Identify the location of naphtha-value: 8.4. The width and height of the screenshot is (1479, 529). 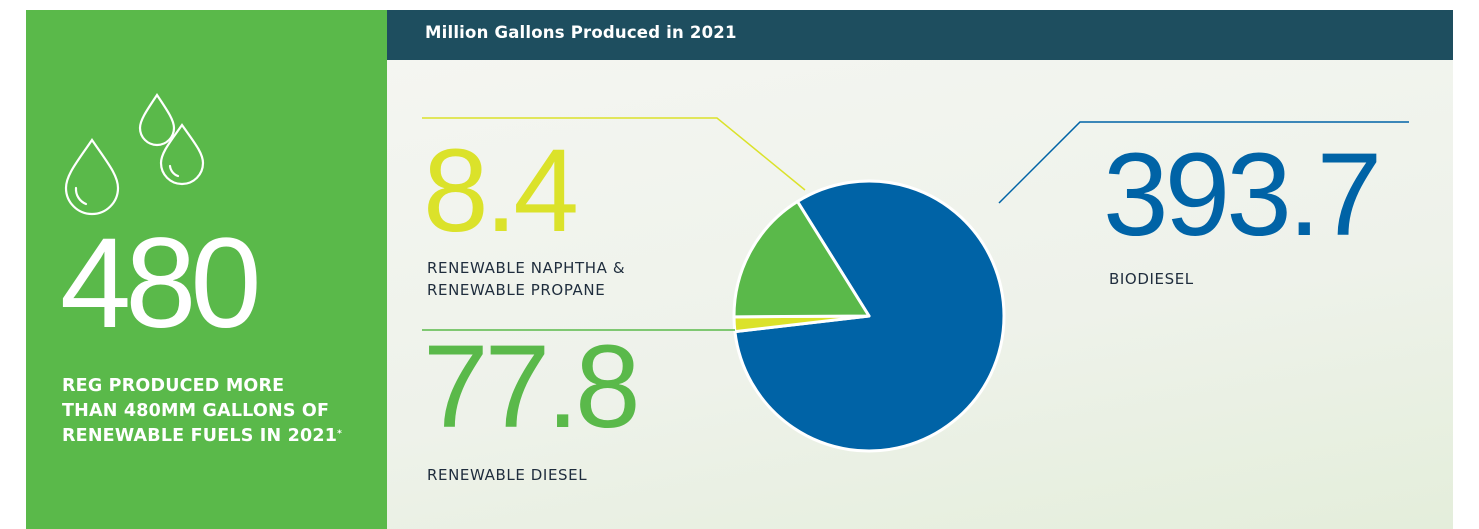
(501, 191).